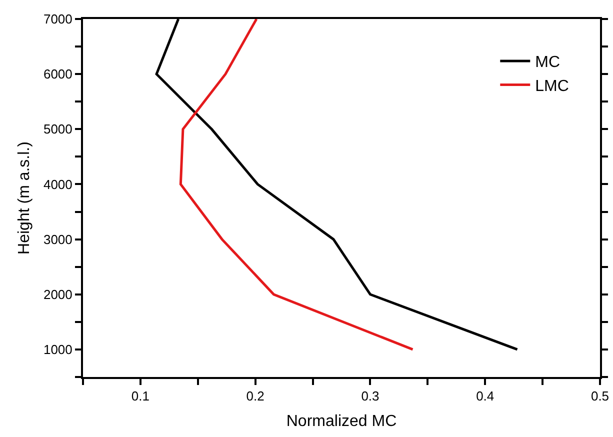  Describe the element at coordinates (57, 350) in the screenshot. I see `y-tick-label: 1000` at that location.